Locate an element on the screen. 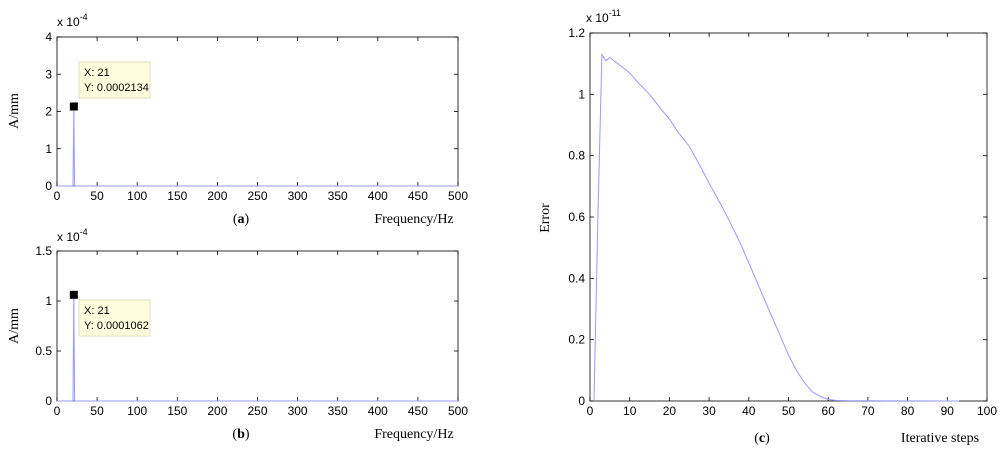 This screenshot has height=453, width=1000. y-tick-label: 2 is located at coordinates (48, 112).